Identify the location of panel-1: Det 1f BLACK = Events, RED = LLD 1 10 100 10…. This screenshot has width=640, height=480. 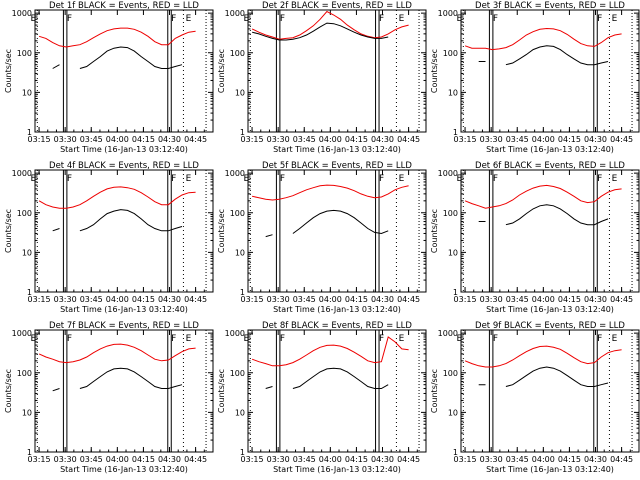
(109, 77).